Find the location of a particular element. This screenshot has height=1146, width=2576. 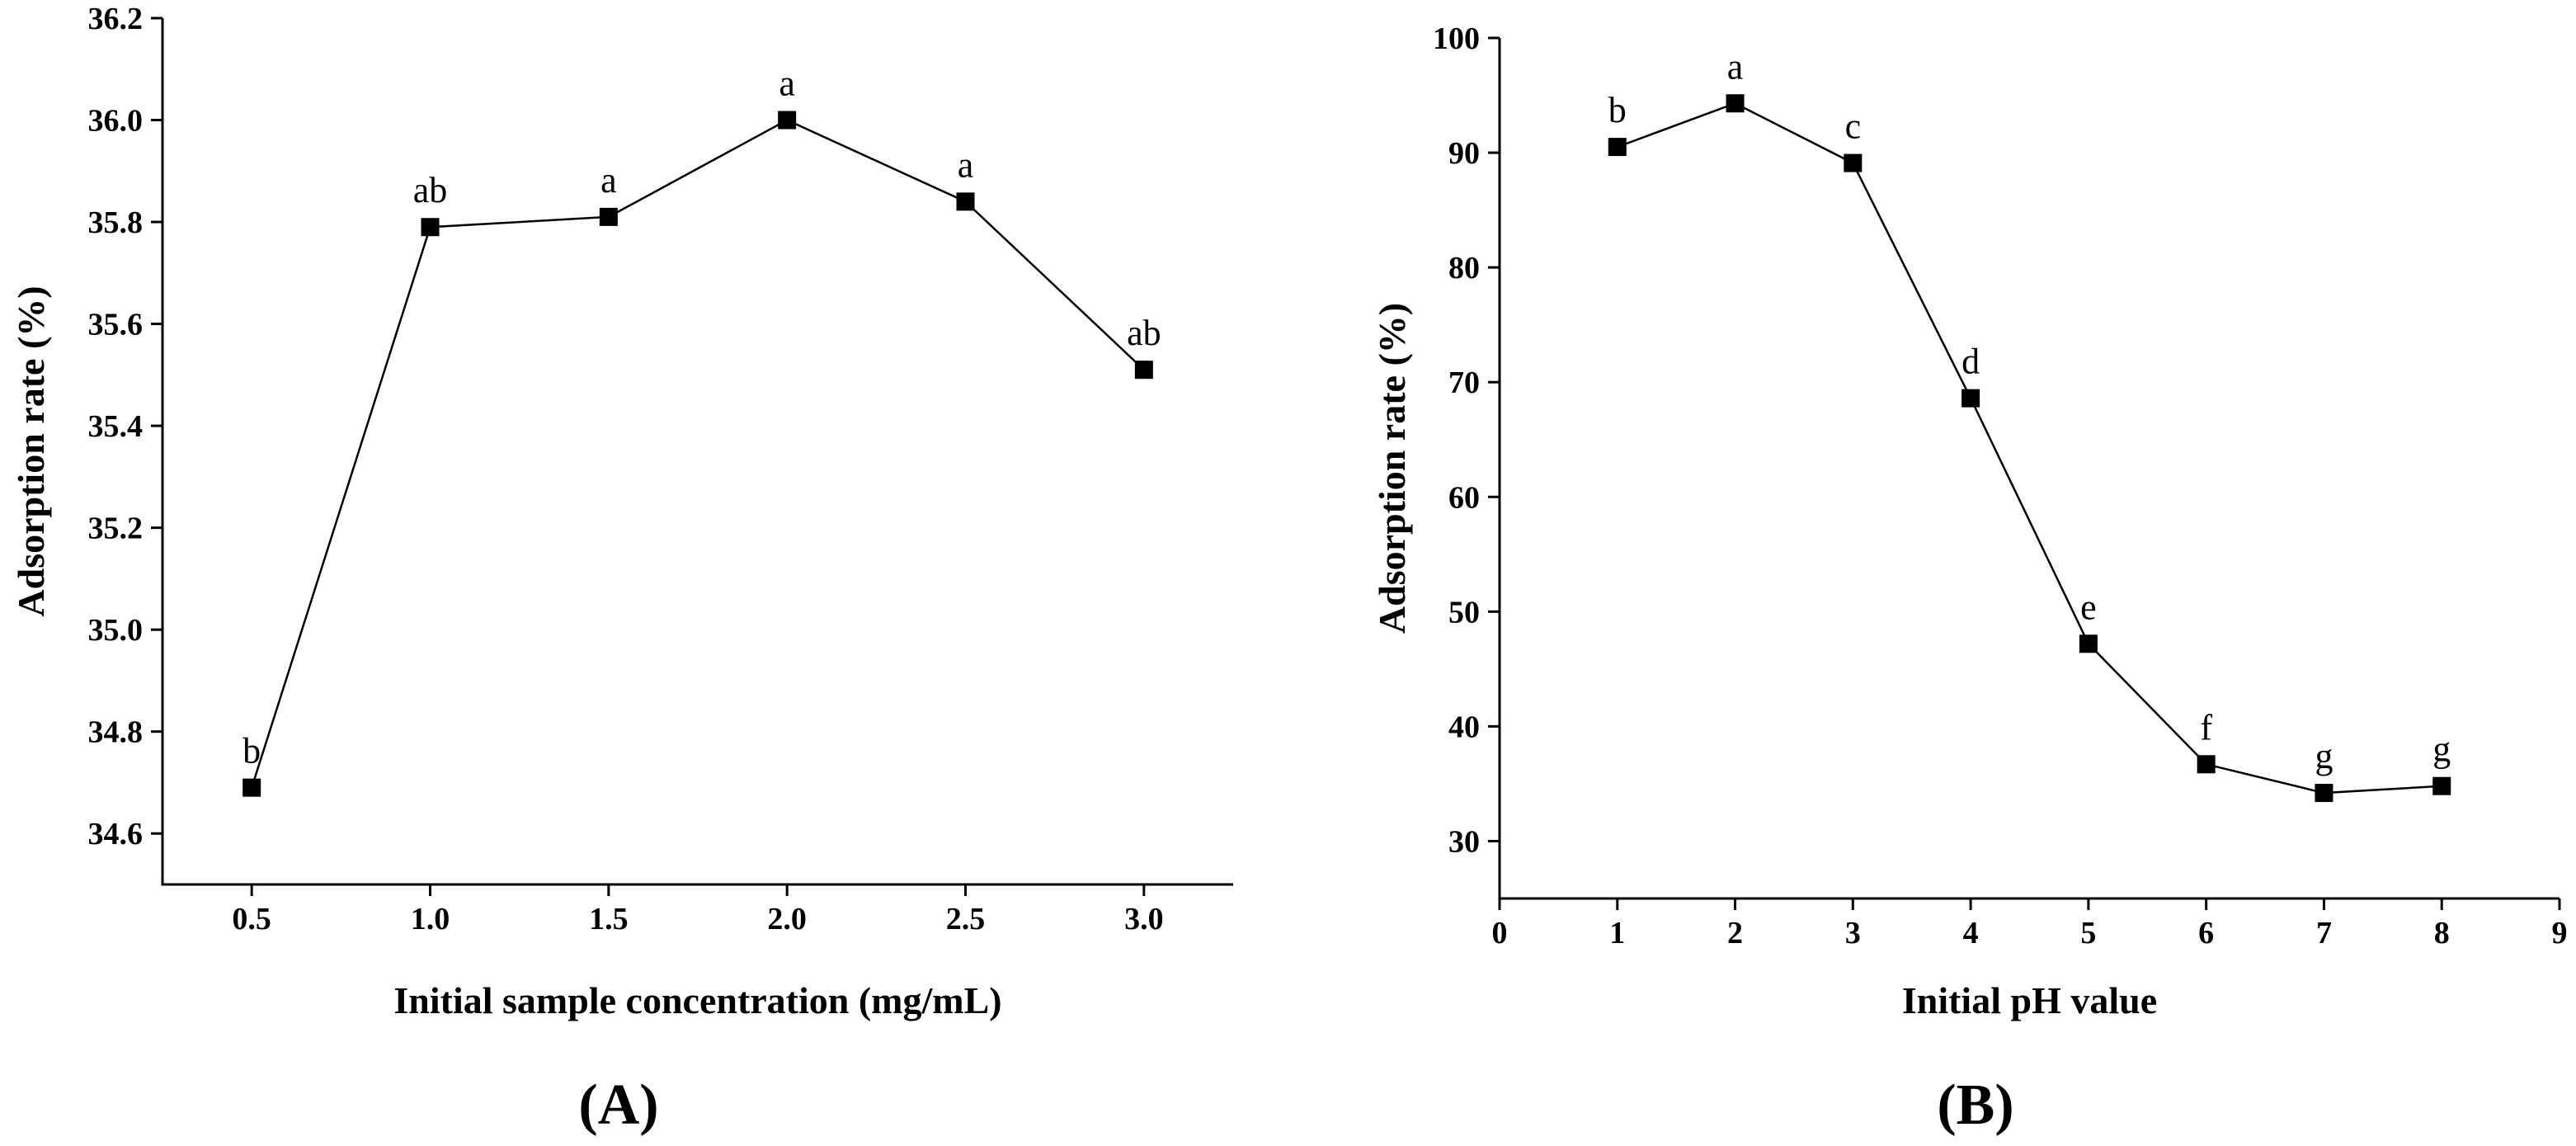

panel-a-y-tick-label: 35.4 is located at coordinates (116, 427).